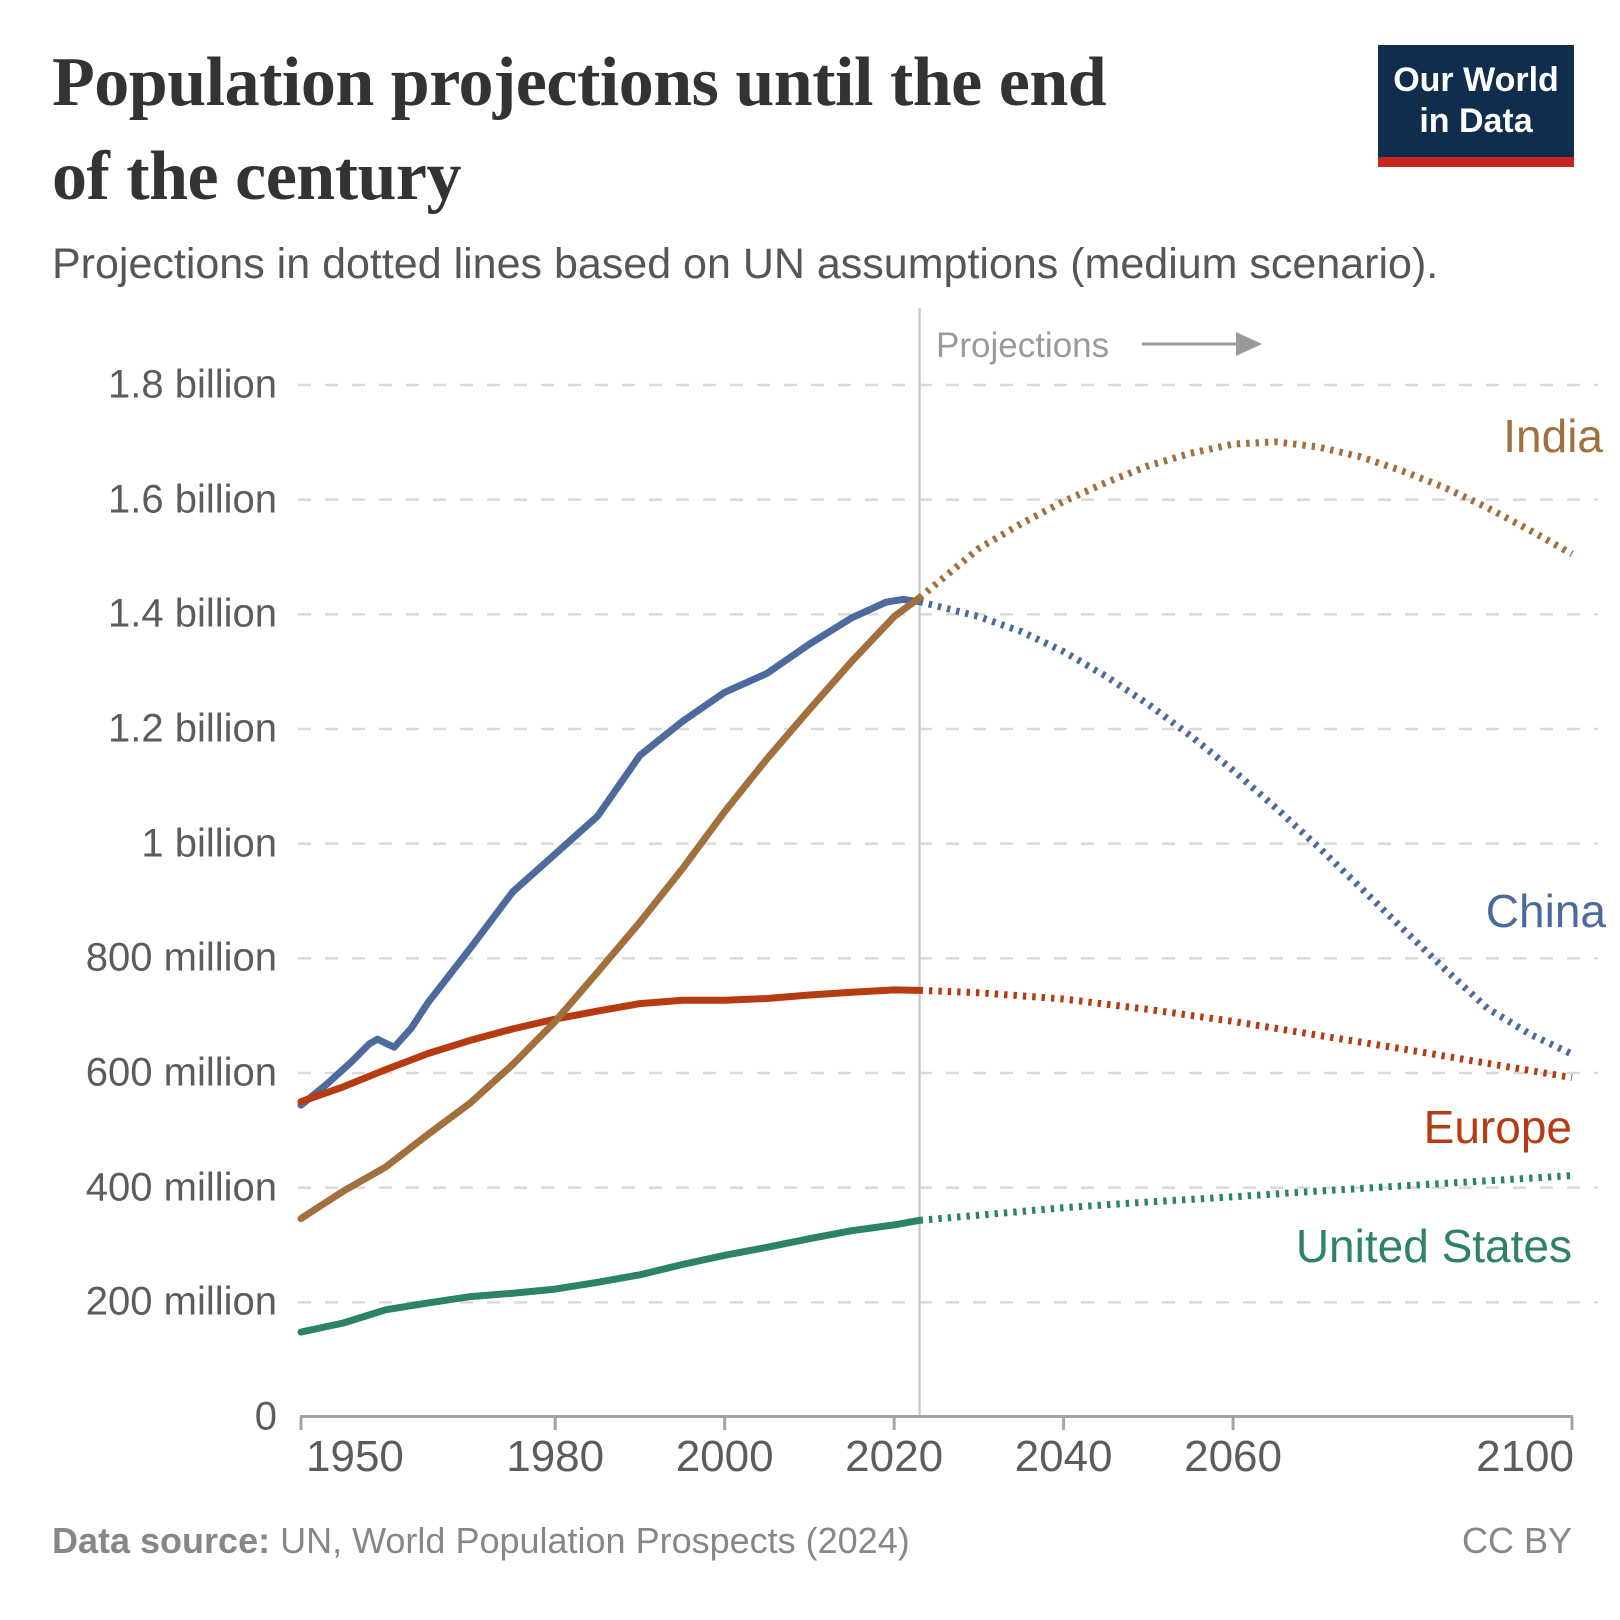  What do you see at coordinates (1476, 121) in the screenshot?
I see `owid-logo-line-2: in Data` at bounding box center [1476, 121].